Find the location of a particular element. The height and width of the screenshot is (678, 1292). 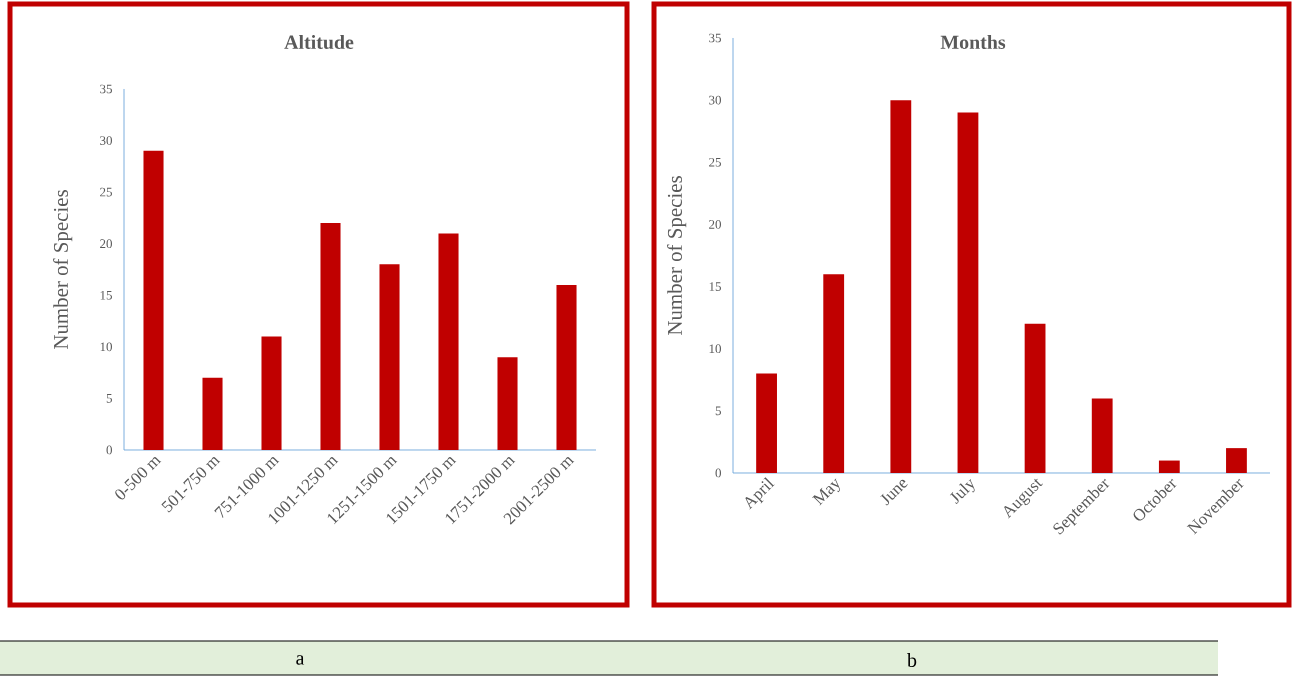

x-tick-label: May is located at coordinates (826, 492).